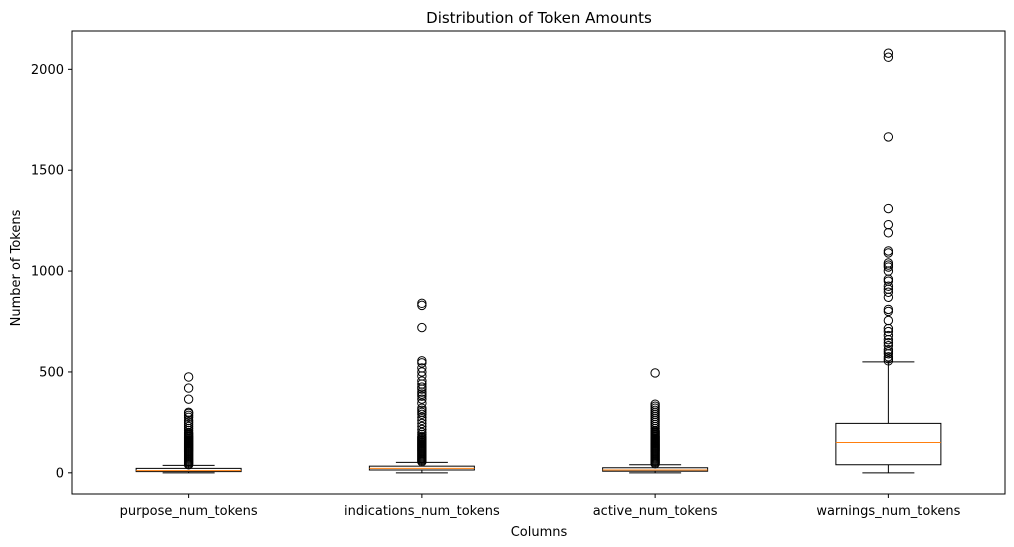 The height and width of the screenshot is (547, 1014). Describe the element at coordinates (51, 372) in the screenshot. I see `y-tick-label: 500` at that location.